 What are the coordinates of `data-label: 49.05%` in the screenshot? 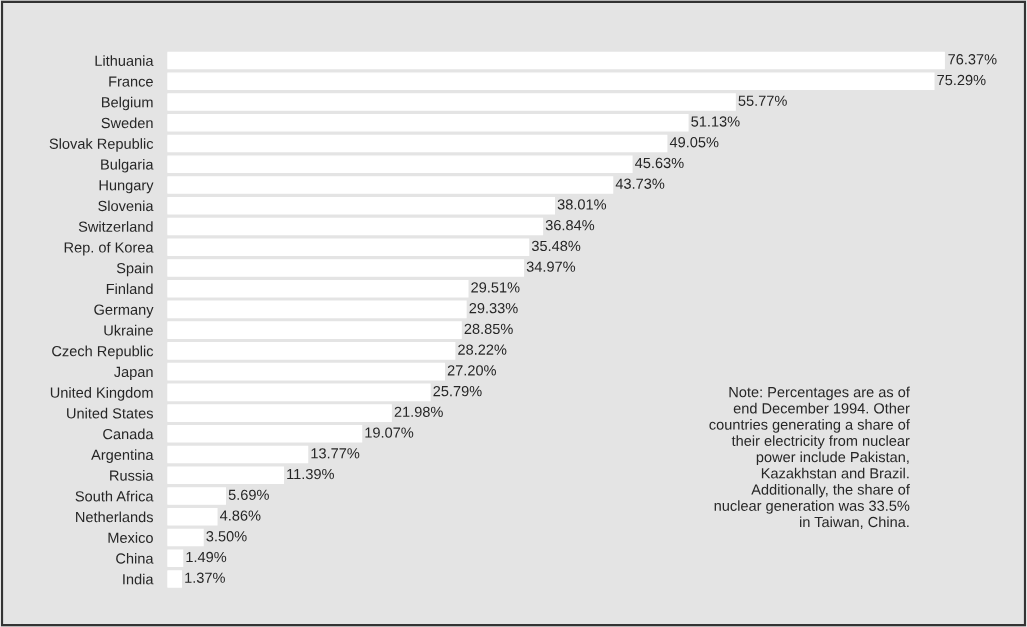 It's located at (694, 142).